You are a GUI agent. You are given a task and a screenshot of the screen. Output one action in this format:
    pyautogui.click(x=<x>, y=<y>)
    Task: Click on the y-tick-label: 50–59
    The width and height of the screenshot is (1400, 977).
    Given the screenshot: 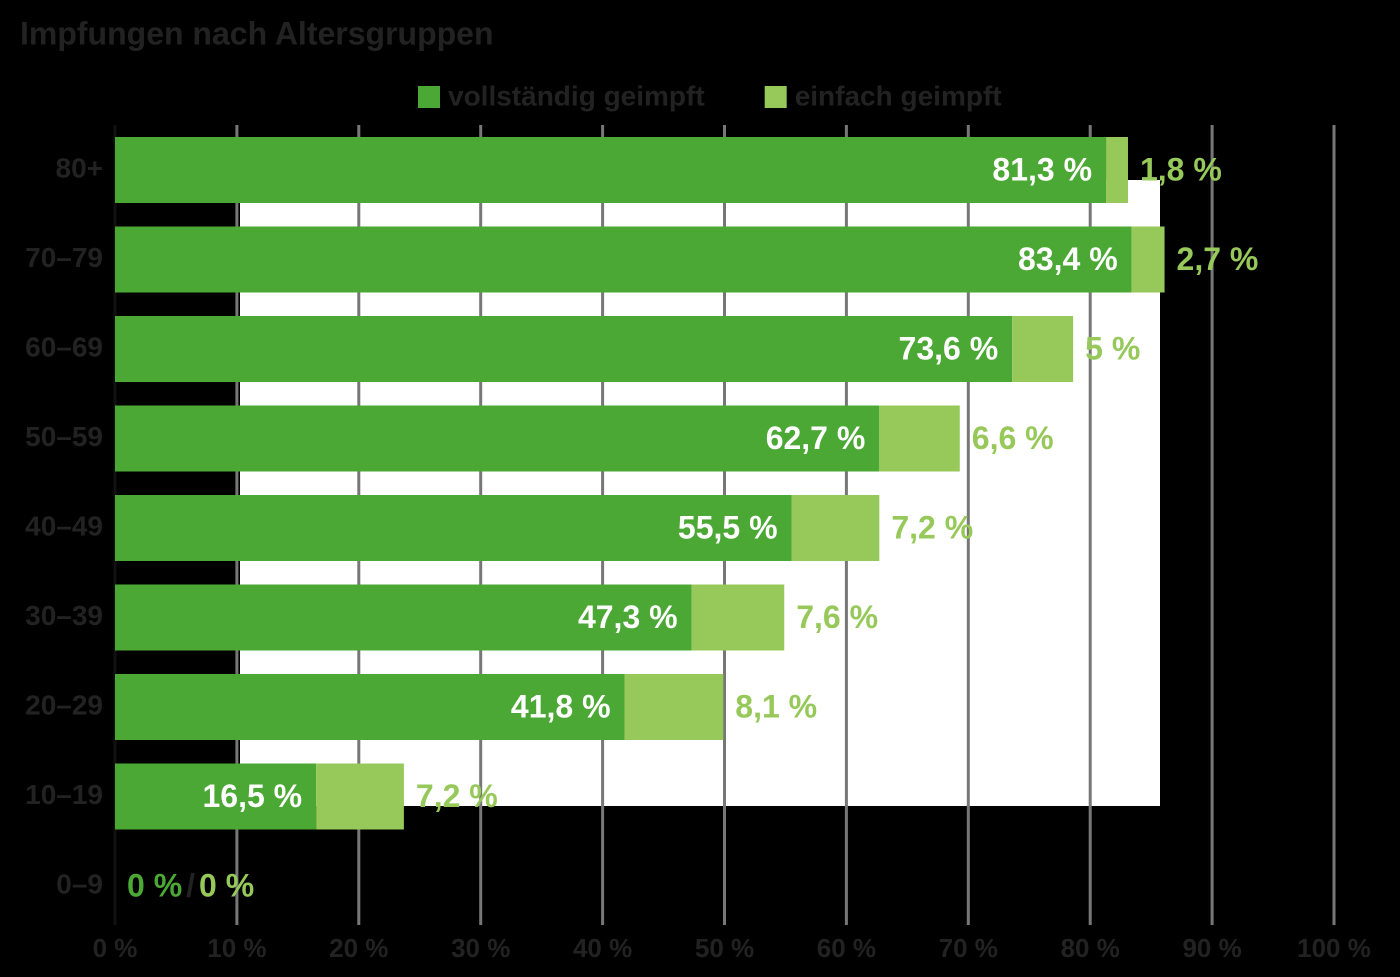 What is the action you would take?
    pyautogui.click(x=64, y=436)
    